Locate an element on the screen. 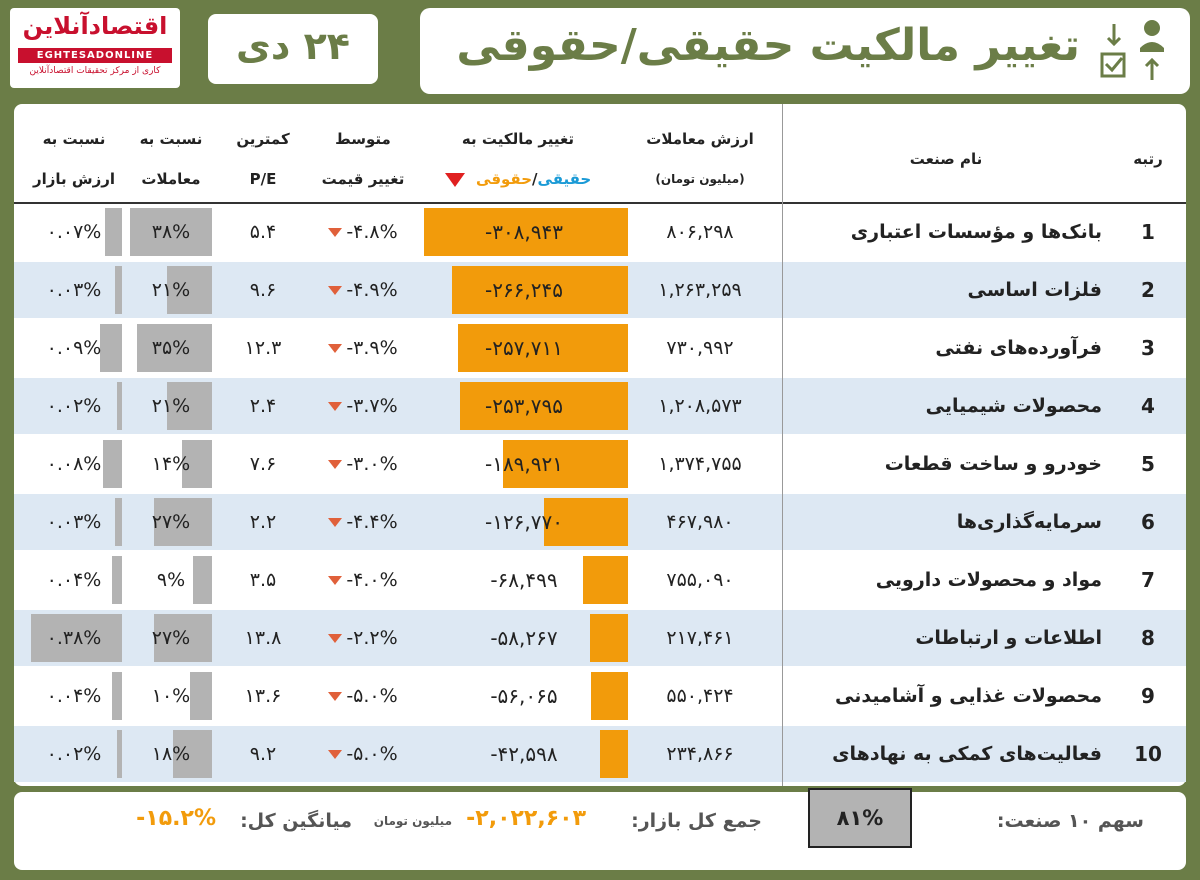 The width and height of the screenshot is (1200, 880). ownership-change-value: -۱۲۶,۷۷۰ is located at coordinates (524, 522).